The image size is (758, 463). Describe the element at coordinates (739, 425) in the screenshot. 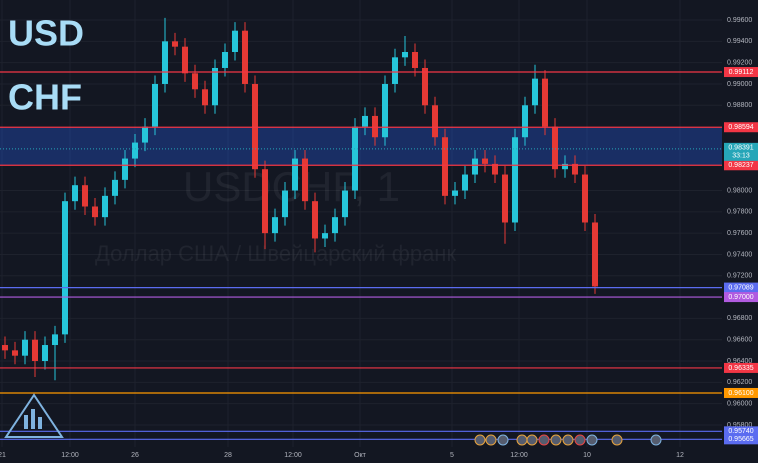

I see `y-tick-label: 0.95800` at that location.